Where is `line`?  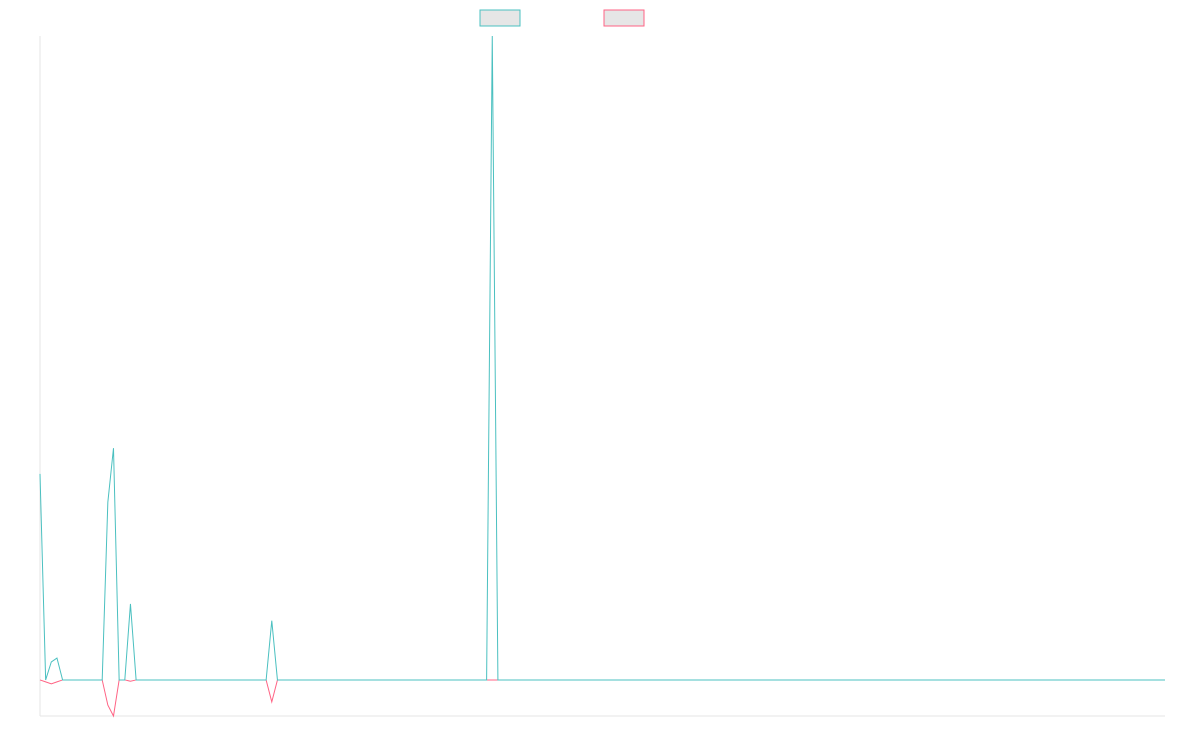
line is located at coordinates (602, 698).